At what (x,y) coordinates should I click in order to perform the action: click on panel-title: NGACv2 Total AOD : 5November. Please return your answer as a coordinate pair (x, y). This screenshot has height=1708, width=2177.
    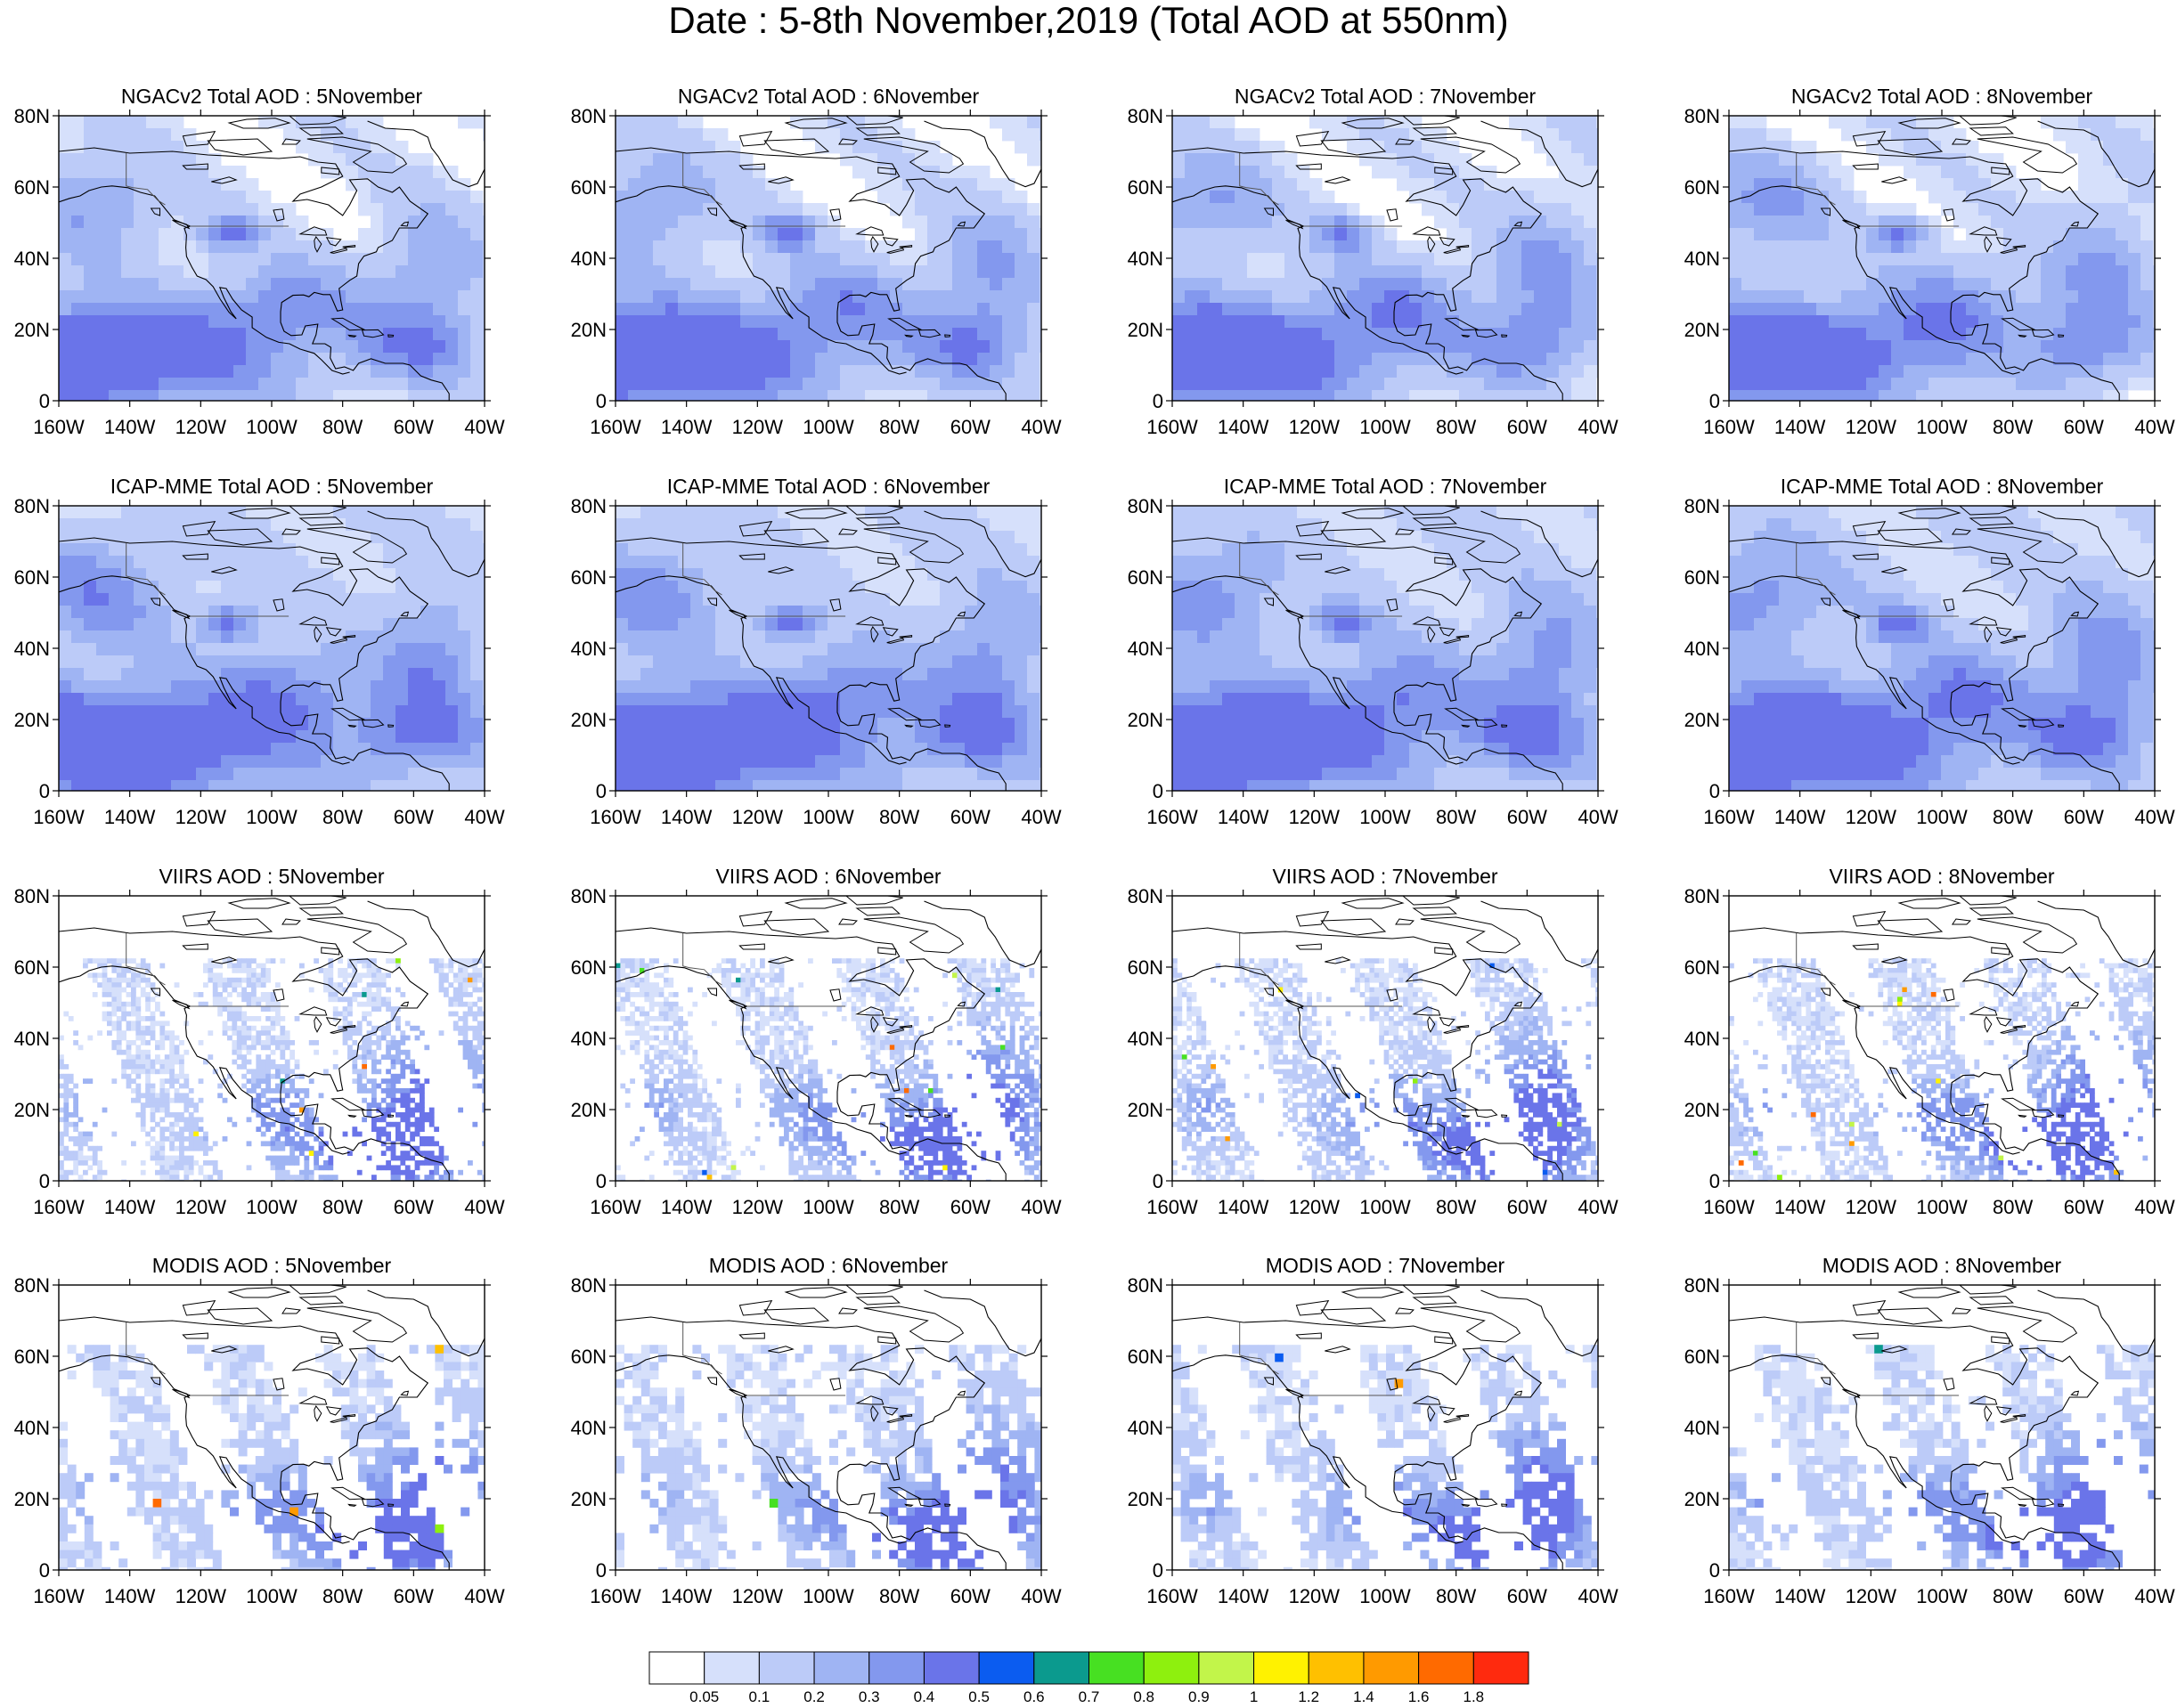
    Looking at the image, I should click on (271, 97).